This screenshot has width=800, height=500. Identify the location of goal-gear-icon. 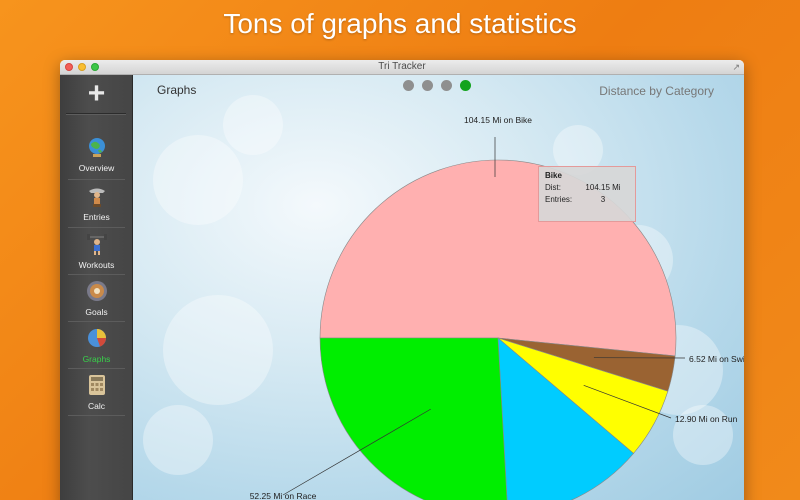
(97, 291).